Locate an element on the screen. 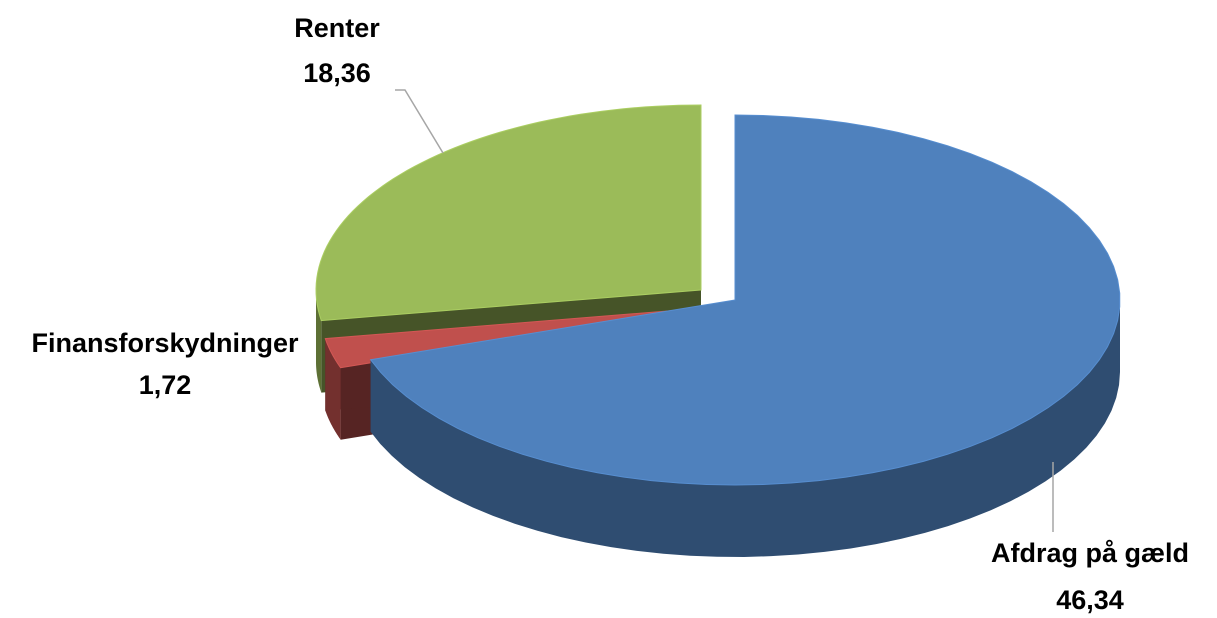 The height and width of the screenshot is (618, 1217). slice-label: Afdrag på gæld is located at coordinates (1090, 553).